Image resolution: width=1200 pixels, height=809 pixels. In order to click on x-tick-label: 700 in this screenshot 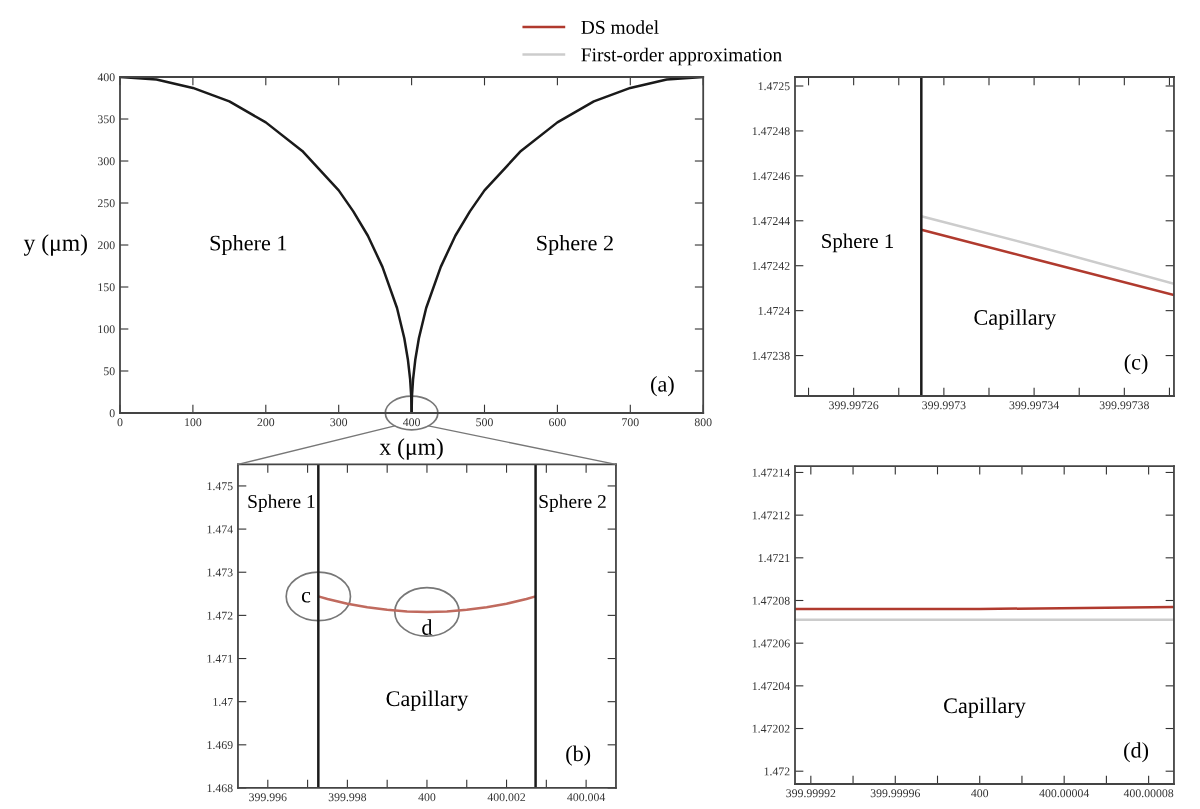, I will do `click(630, 422)`.